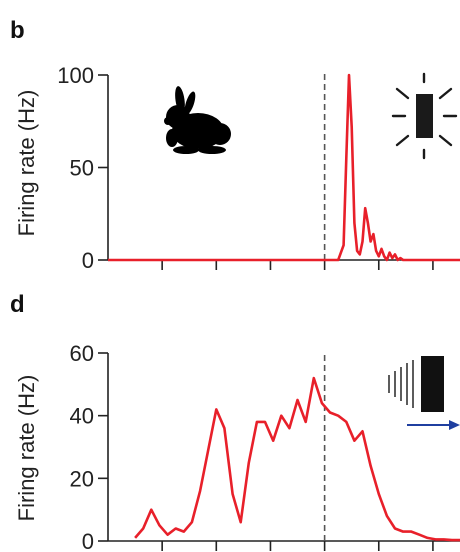 The width and height of the screenshot is (460, 552). What do you see at coordinates (17, 30) in the screenshot?
I see `panel-b-letter: b` at bounding box center [17, 30].